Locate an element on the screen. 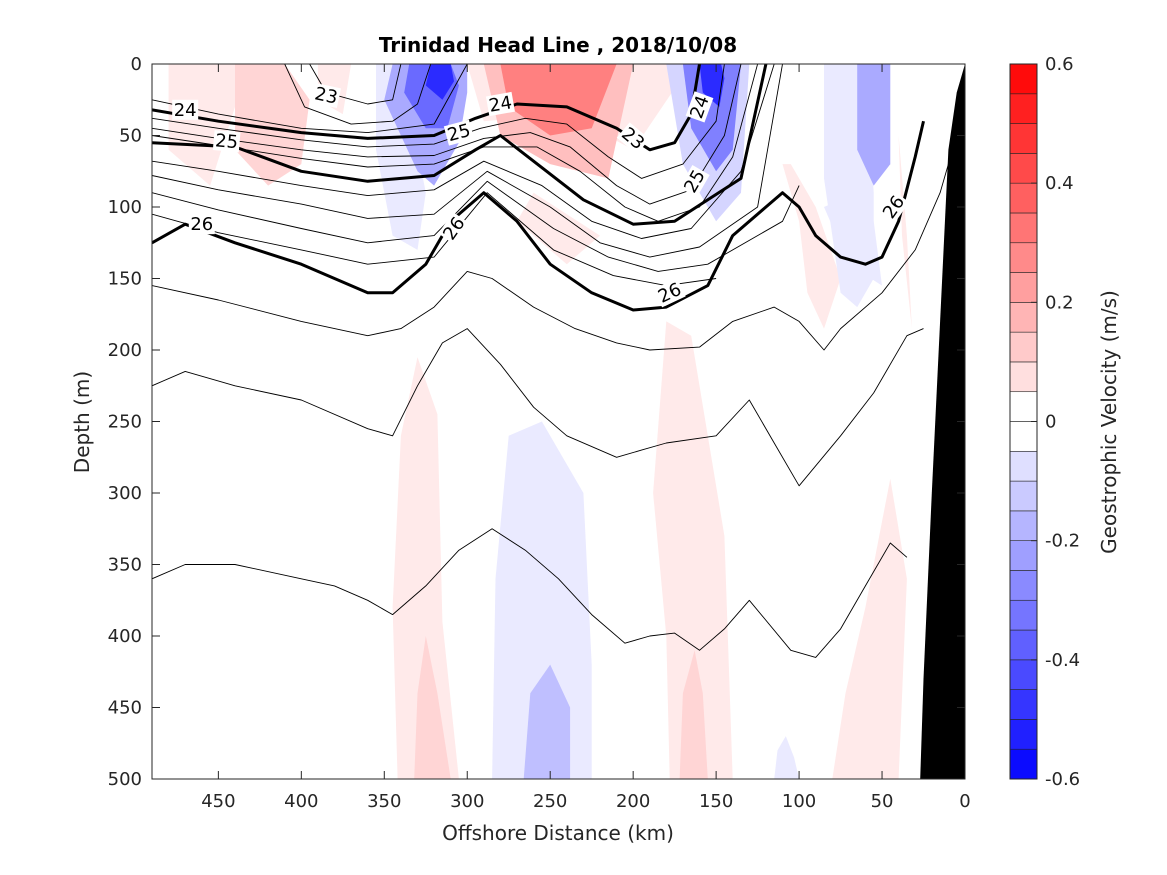 This screenshot has height=875, width=1167. contour-label: 25 is located at coordinates (226, 141).